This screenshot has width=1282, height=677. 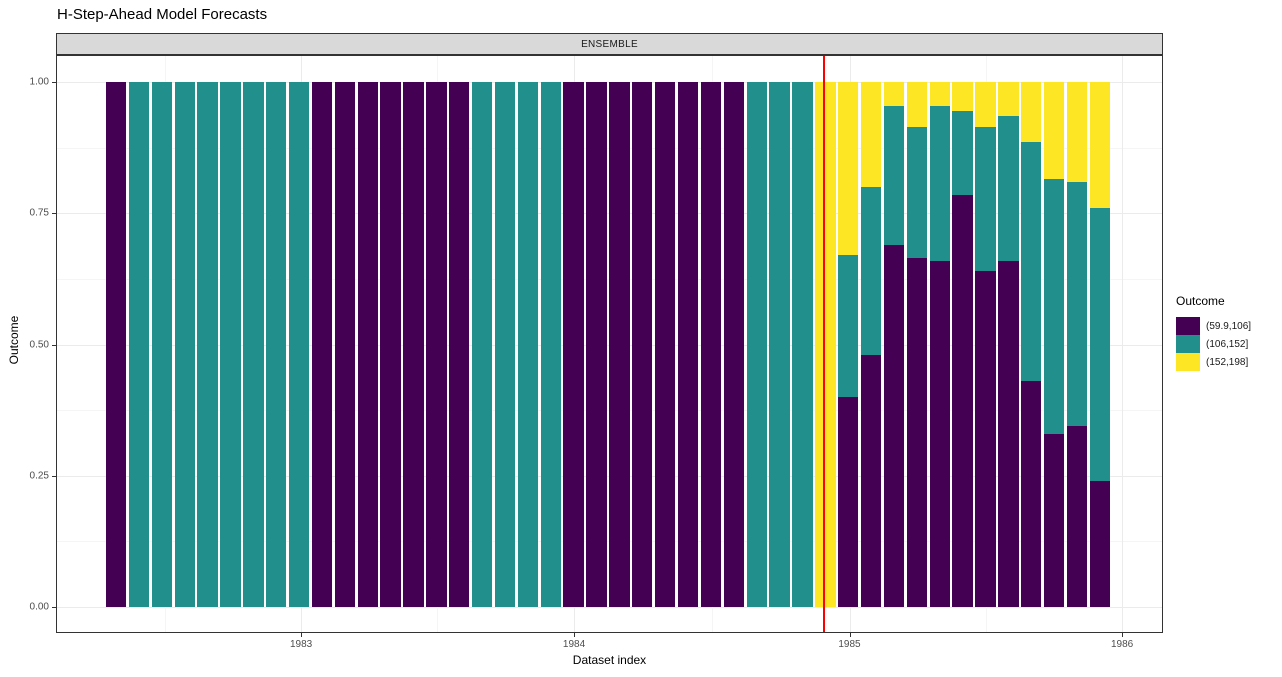 I want to click on legend: Outcome (59.9,106] (106,152] (152,198], so click(x=1213, y=332).